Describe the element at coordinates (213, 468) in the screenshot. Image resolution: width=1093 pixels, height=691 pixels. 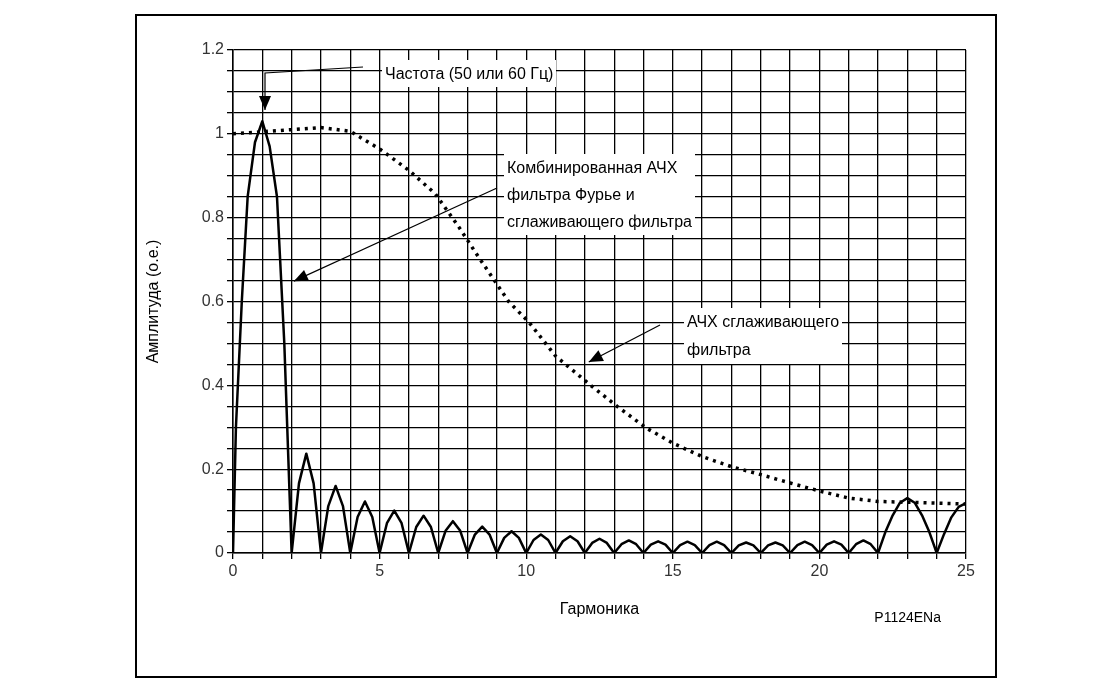
I see `y-tick-label: 0.2` at that location.